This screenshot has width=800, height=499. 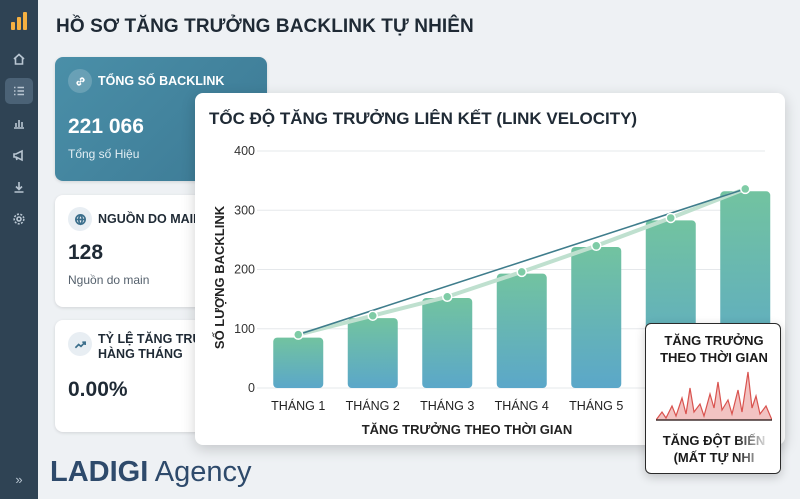 What do you see at coordinates (447, 405) in the screenshot?
I see `x-tick-label: THÁNG 3` at bounding box center [447, 405].